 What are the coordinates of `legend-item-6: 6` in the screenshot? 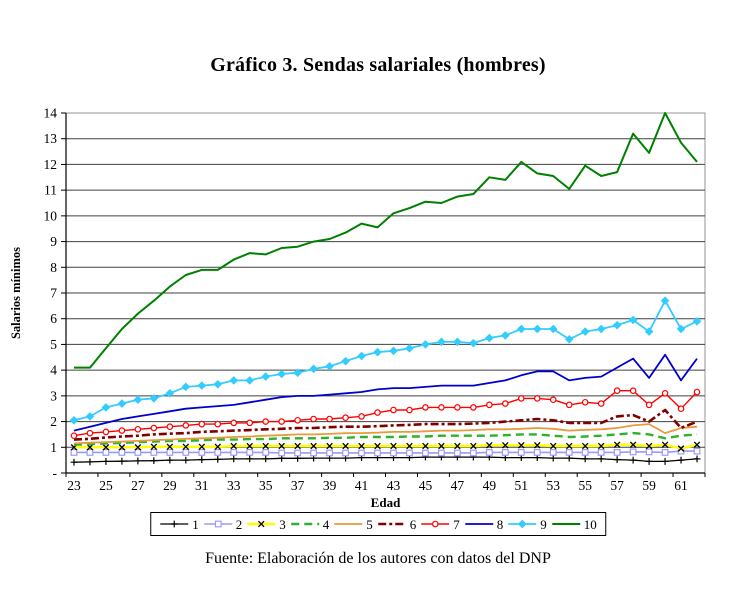 It's located at (396, 524).